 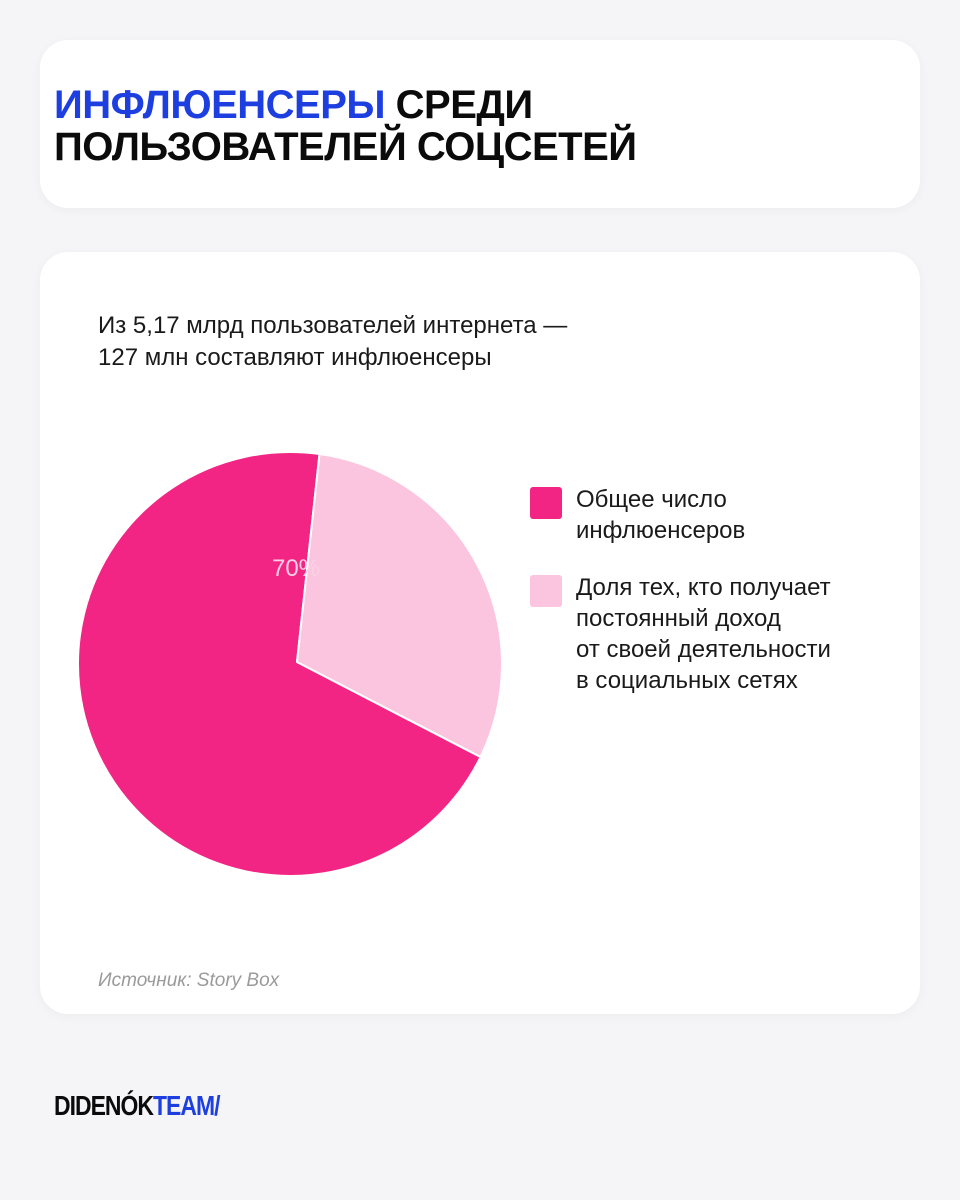 What do you see at coordinates (703, 649) in the screenshot?
I see `legend-label-line: от своей деятельности` at bounding box center [703, 649].